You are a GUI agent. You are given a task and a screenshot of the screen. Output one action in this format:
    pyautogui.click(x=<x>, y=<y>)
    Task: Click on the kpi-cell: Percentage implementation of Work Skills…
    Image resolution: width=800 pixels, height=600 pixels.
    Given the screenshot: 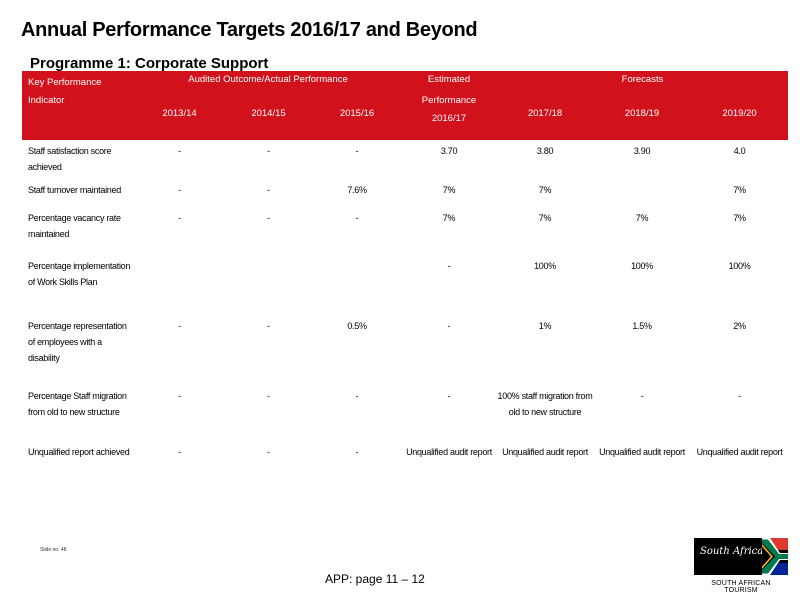 What is the action you would take?
    pyautogui.click(x=79, y=274)
    